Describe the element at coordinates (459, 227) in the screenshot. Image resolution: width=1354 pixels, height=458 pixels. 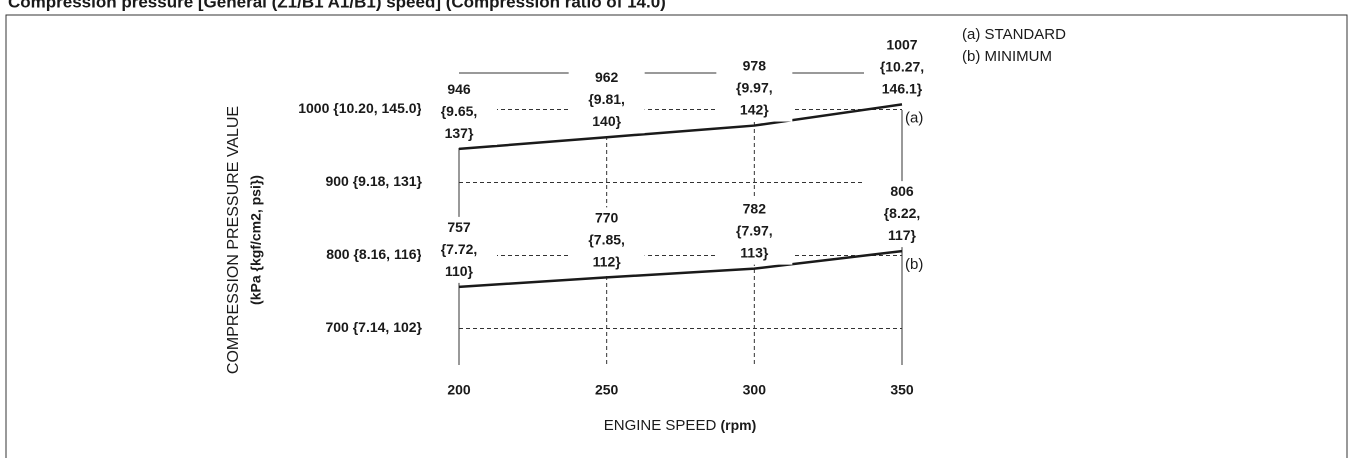
I see `data-label-line: 757` at that location.